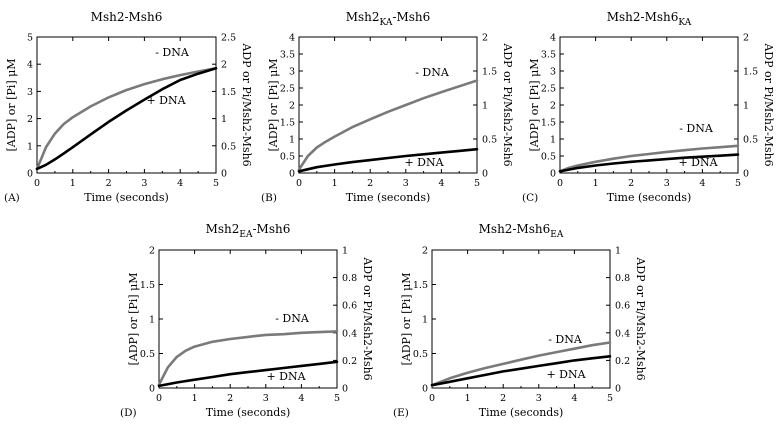 Image resolution: width=776 pixels, height=427 pixels. What do you see at coordinates (485, 38) in the screenshot?
I see `y2-tick-label: 2` at bounding box center [485, 38].